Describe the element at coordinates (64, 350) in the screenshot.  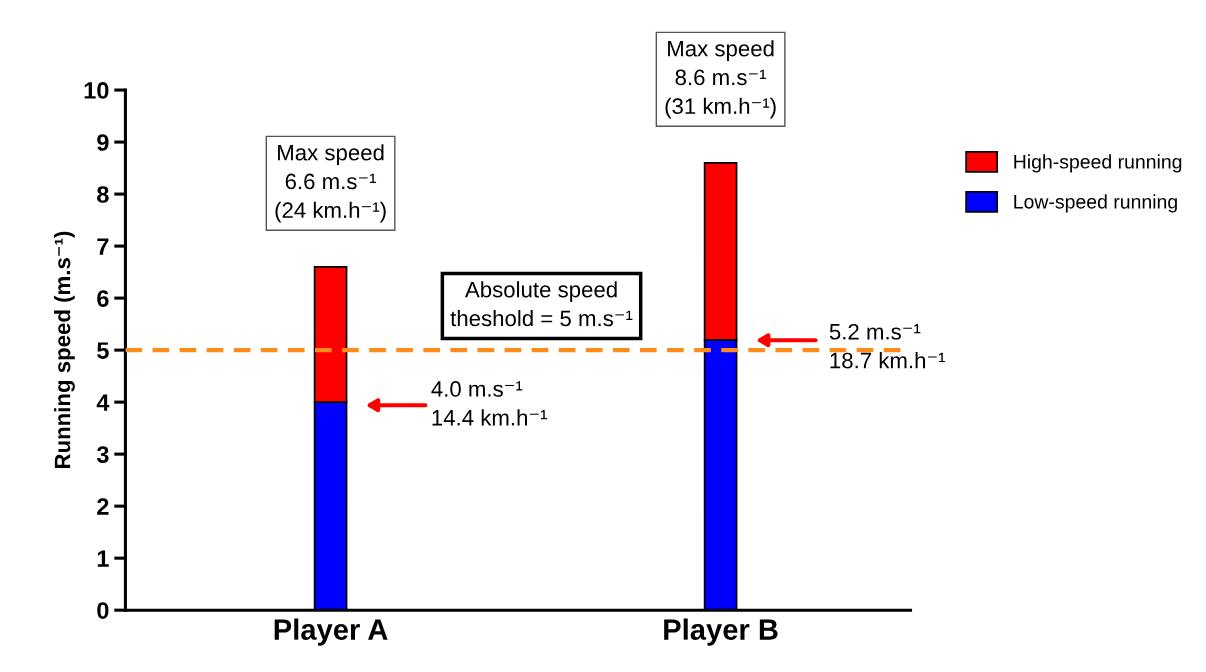
I see `y-axis-title: Running speed (m.s⁻¹)` at that location.